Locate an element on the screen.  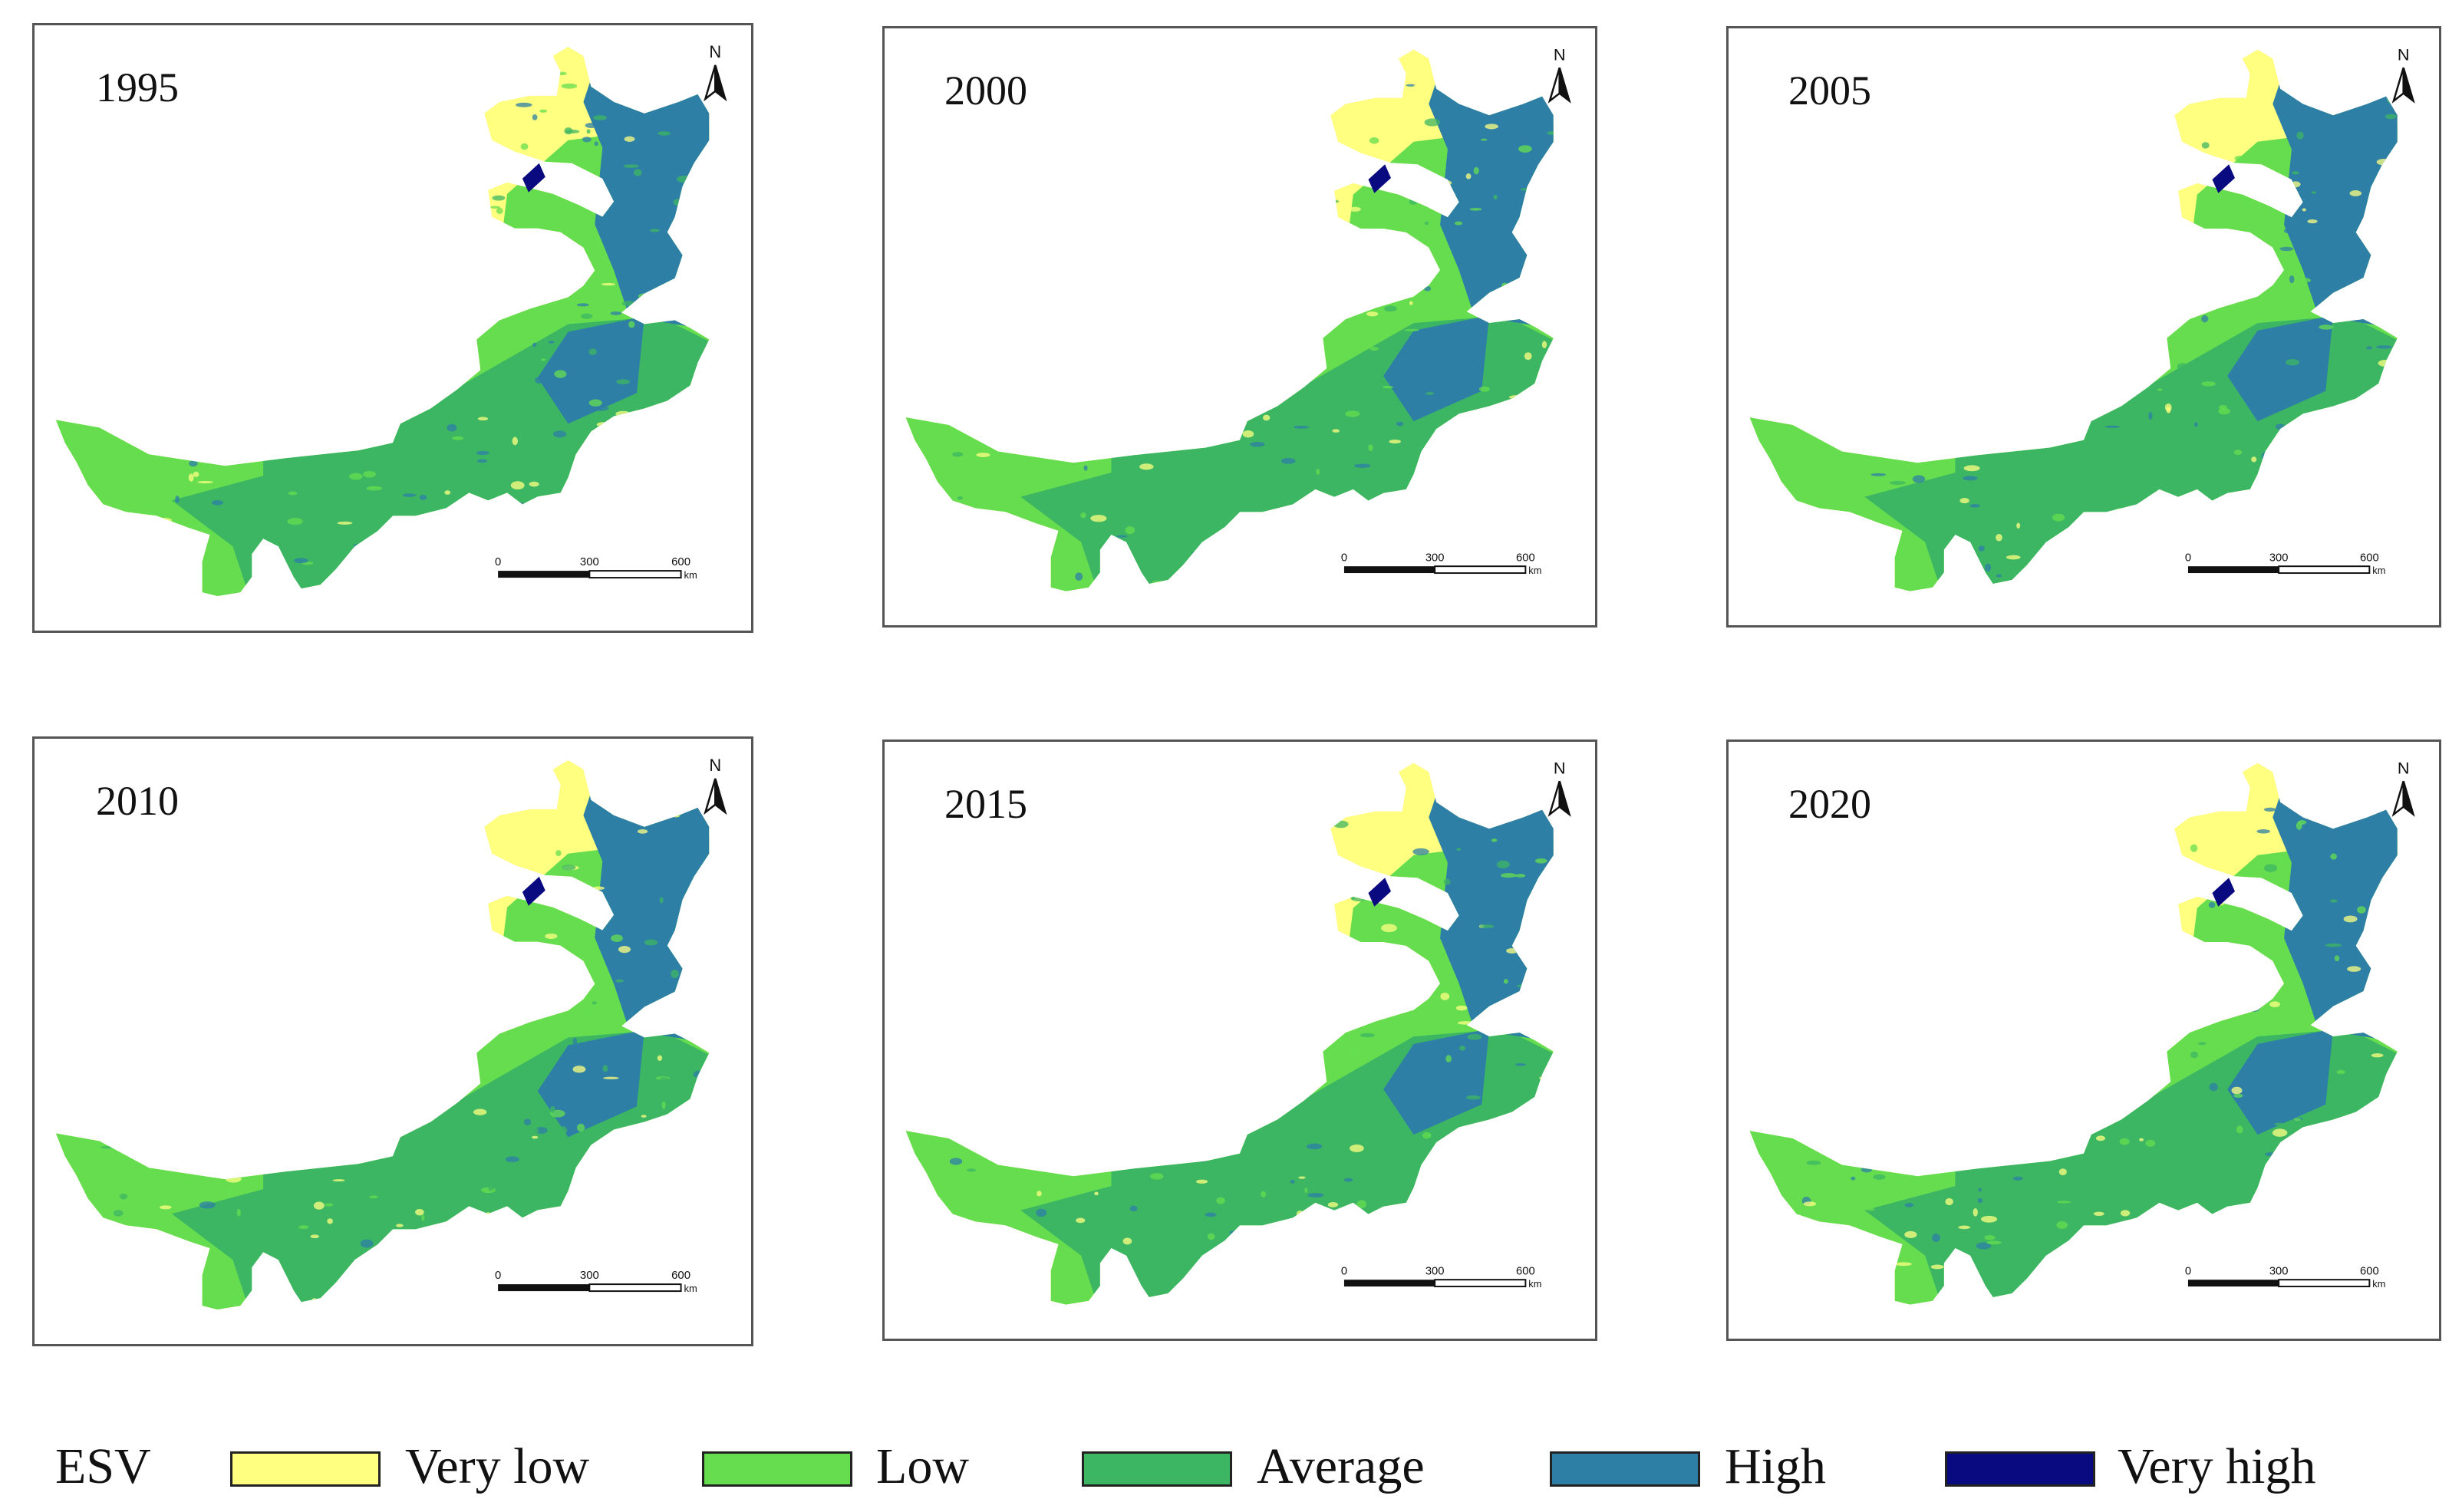
legend-swatch-very-low is located at coordinates (305, 1469).